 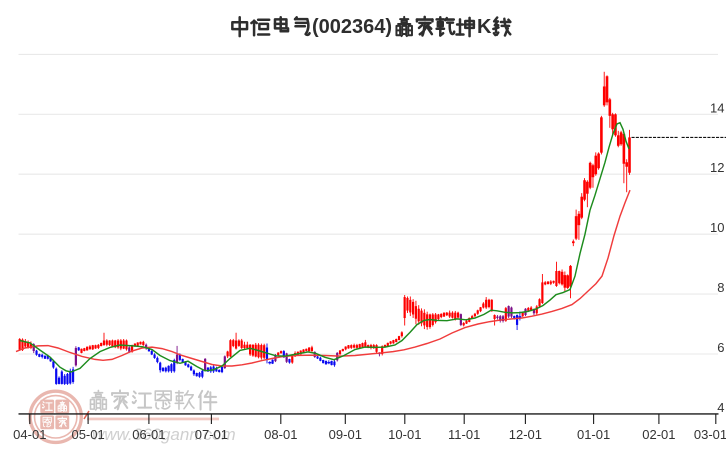 I want to click on svg-text: 07-01, so click(x=211, y=434).